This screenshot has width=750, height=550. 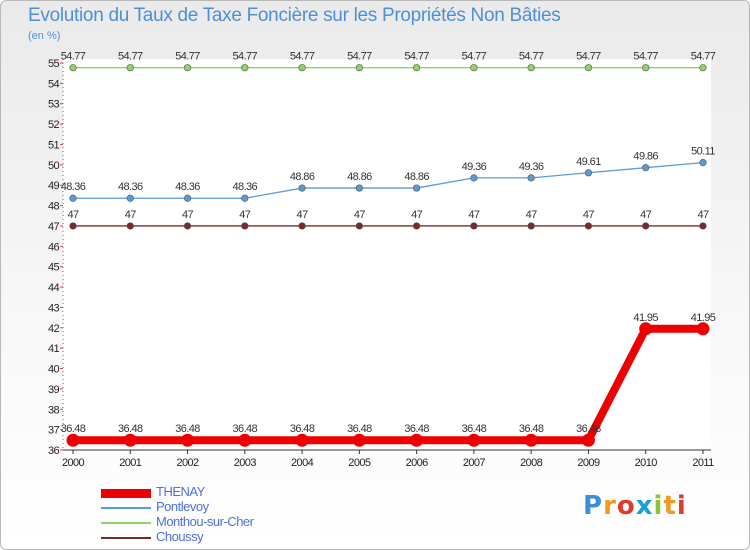 What do you see at coordinates (54, 390) in the screenshot?
I see `y-tick-label: 39` at bounding box center [54, 390].